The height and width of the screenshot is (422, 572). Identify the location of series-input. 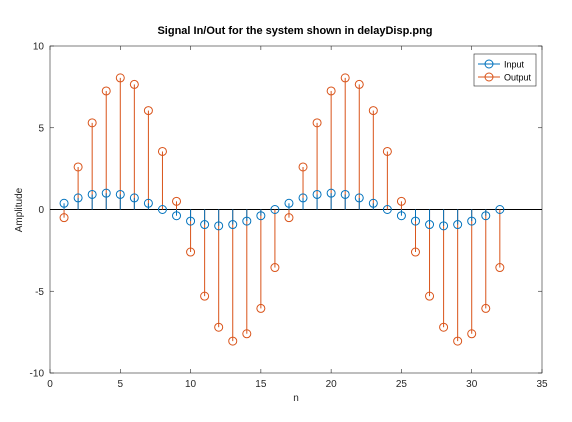
(282, 209).